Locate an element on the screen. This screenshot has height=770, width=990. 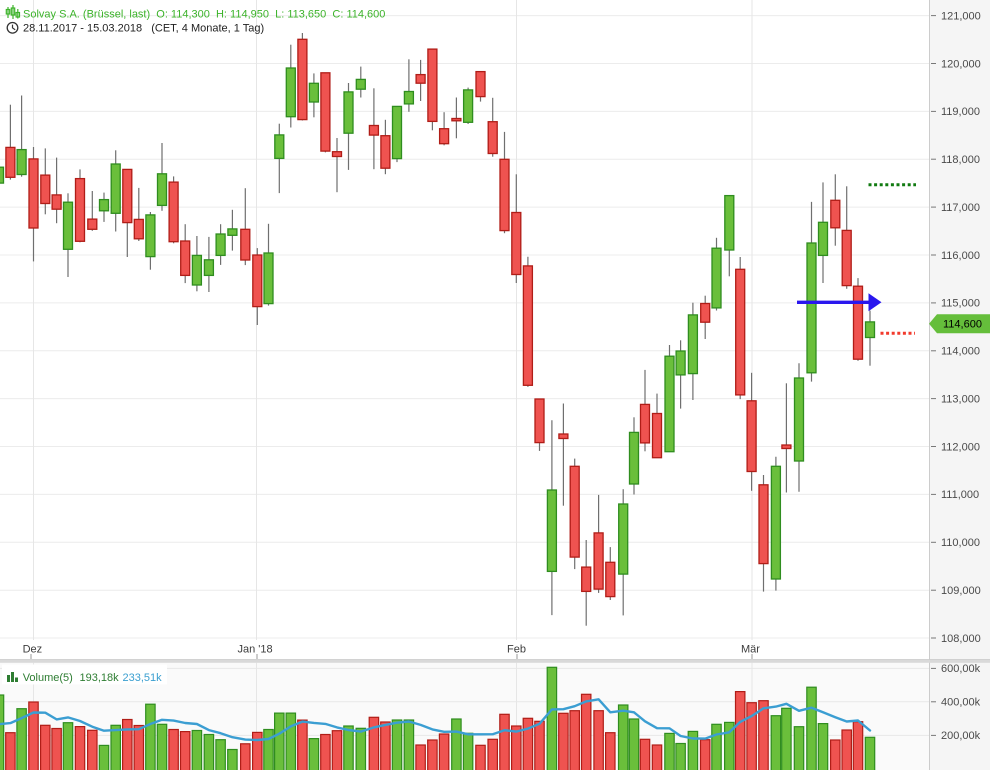
svg-text: Dez is located at coordinates (33, 650).